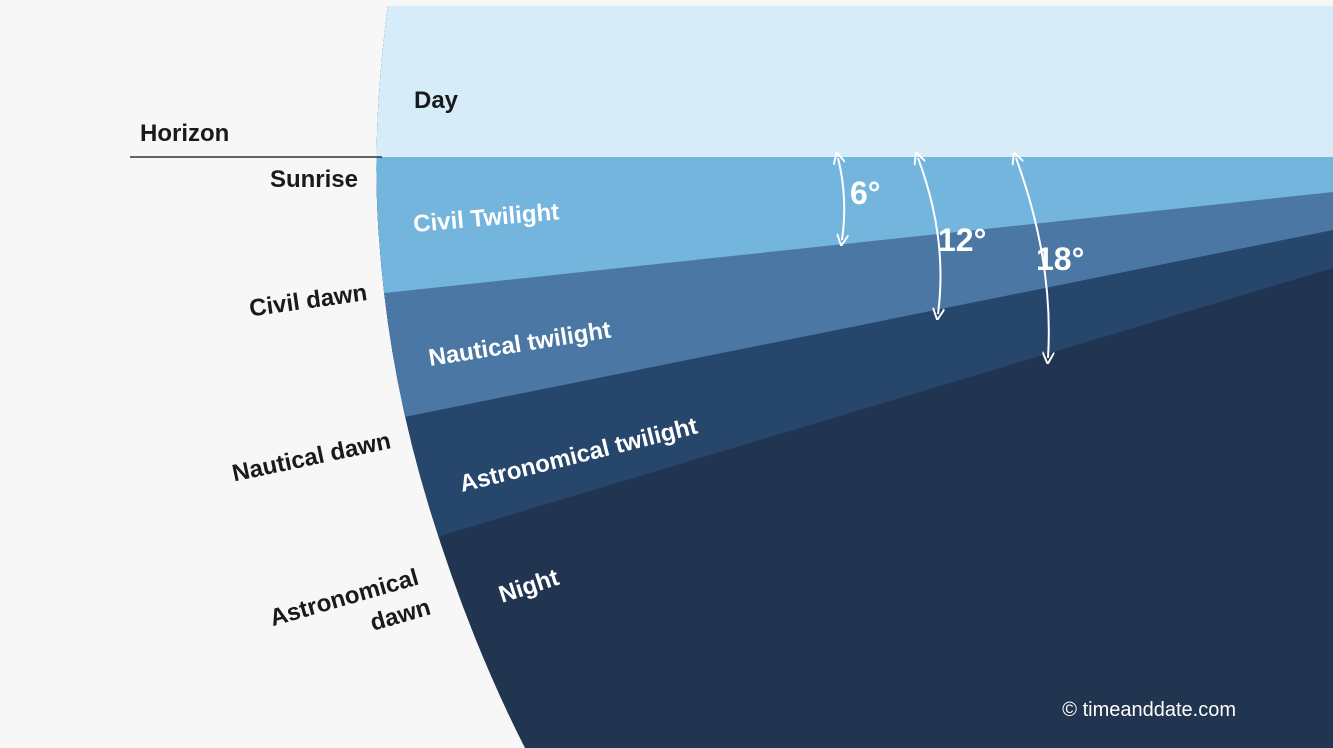 Image resolution: width=1333 pixels, height=748 pixels. Describe the element at coordinates (1060, 259) in the screenshot. I see `astronomical-angle-label: 18°` at that location.